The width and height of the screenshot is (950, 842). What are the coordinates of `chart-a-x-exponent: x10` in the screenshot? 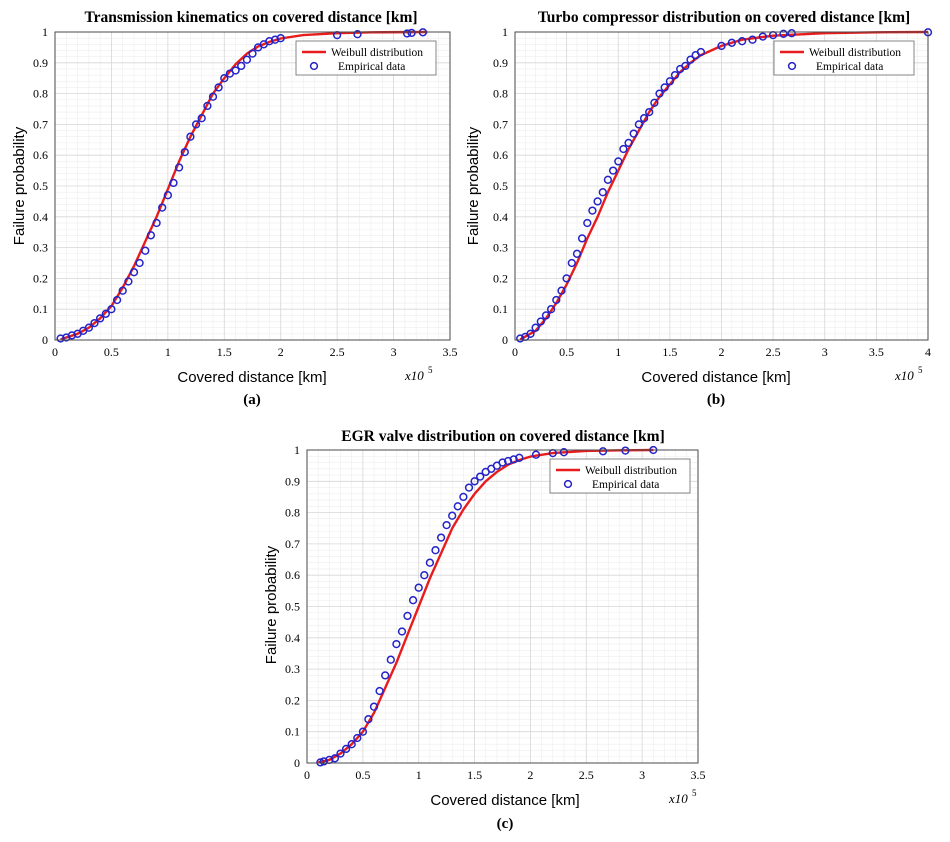 It's located at (414, 375).